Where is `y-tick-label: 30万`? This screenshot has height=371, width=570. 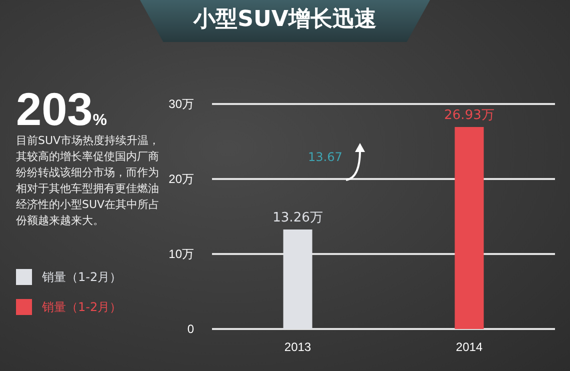 y-tick-label: 30万 is located at coordinates (181, 104).